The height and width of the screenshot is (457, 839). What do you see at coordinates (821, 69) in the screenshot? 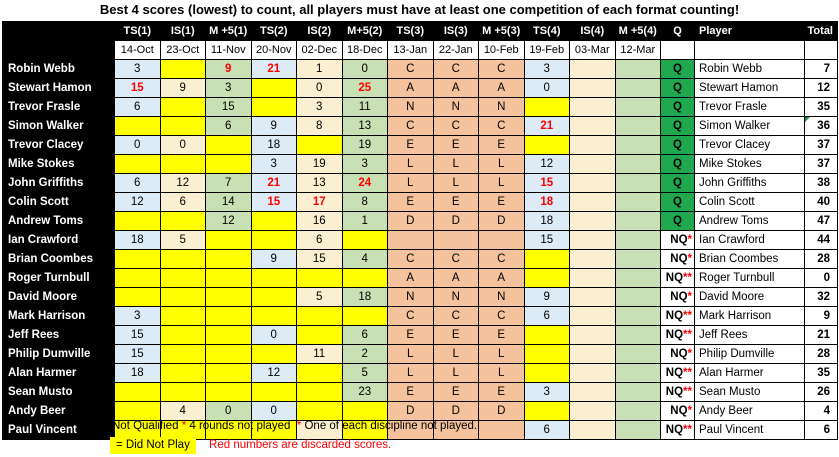
I see `total-cell: 7` at bounding box center [821, 69].